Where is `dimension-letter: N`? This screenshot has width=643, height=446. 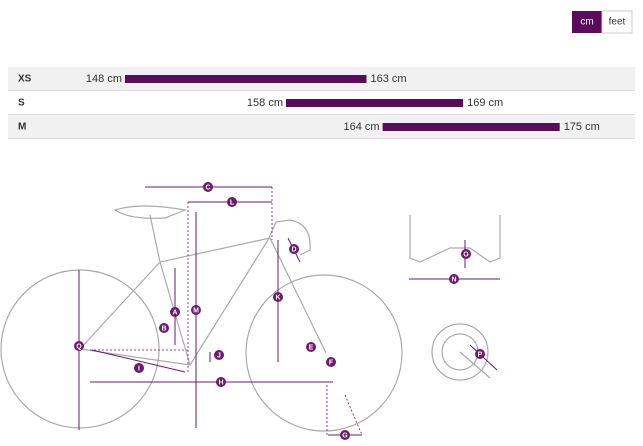
dimension-letter: N is located at coordinates (453, 279).